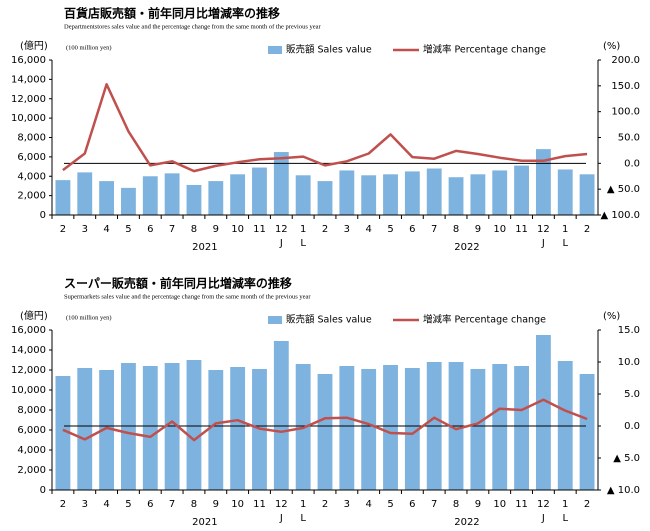 The image size is (650, 531). Describe the element at coordinates (150, 229) in the screenshot. I see `x-tick-label: 6` at that location.